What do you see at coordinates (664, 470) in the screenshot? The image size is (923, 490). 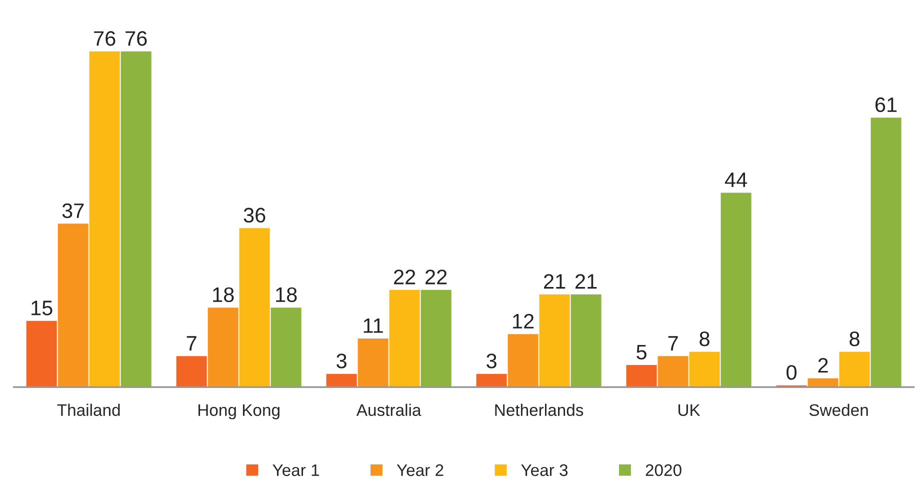 I see `legend-label: 2020` at bounding box center [664, 470].